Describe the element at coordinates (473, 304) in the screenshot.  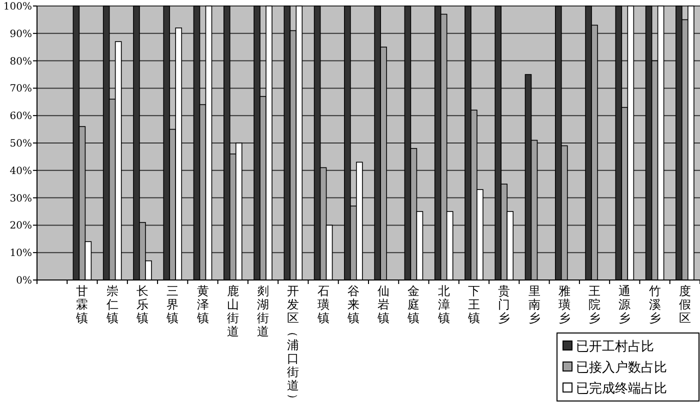
I see `x-tick-label: 下王镇` at that location.